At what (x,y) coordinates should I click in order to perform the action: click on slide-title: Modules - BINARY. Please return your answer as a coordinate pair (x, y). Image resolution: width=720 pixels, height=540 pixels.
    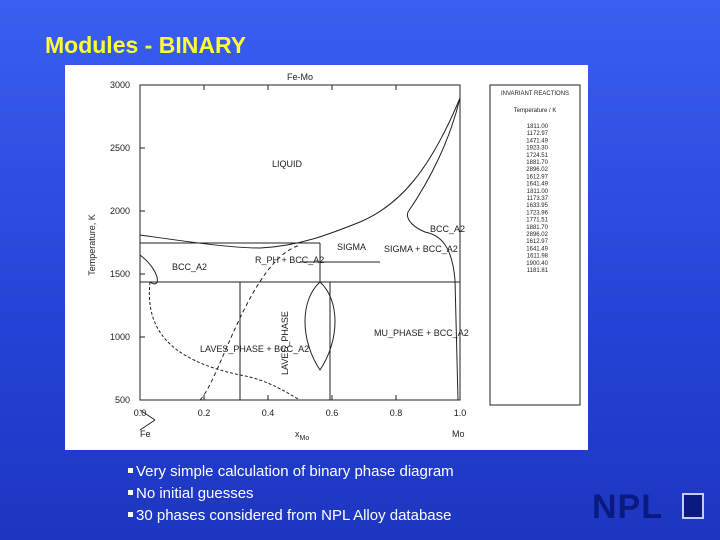
    Looking at the image, I should click on (146, 45).